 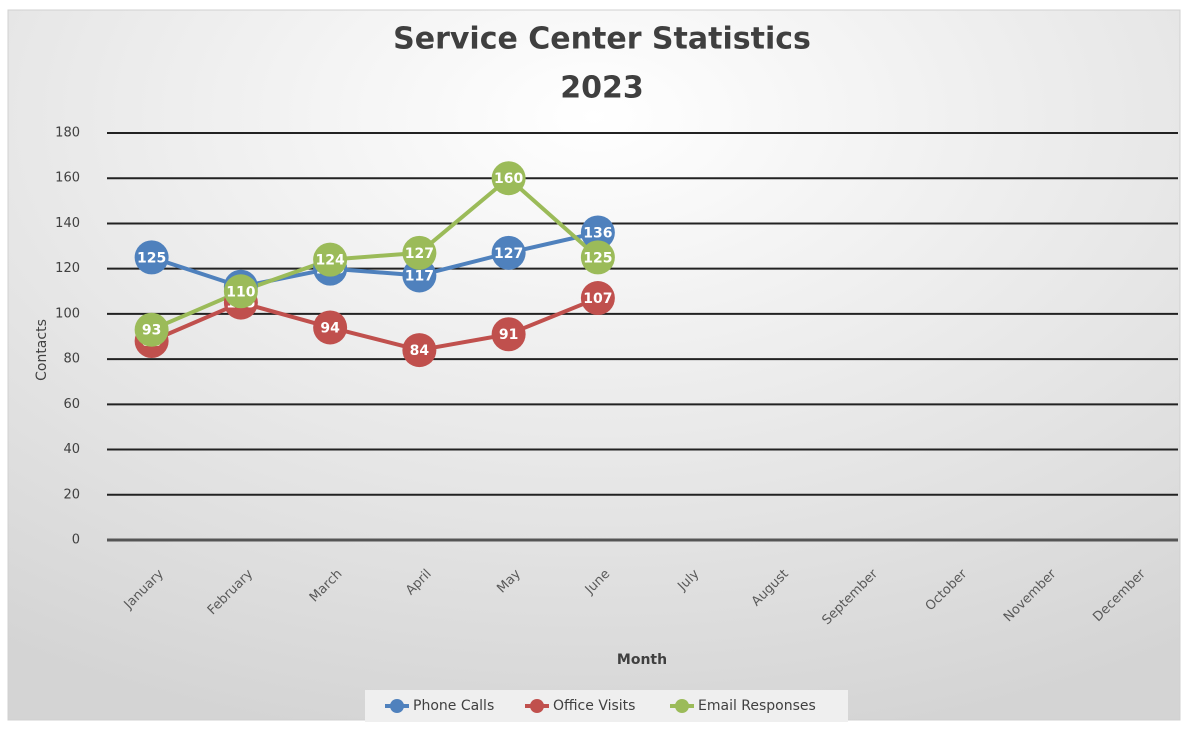 What do you see at coordinates (71, 449) in the screenshot?
I see `y-tick-label: 40` at bounding box center [71, 449].